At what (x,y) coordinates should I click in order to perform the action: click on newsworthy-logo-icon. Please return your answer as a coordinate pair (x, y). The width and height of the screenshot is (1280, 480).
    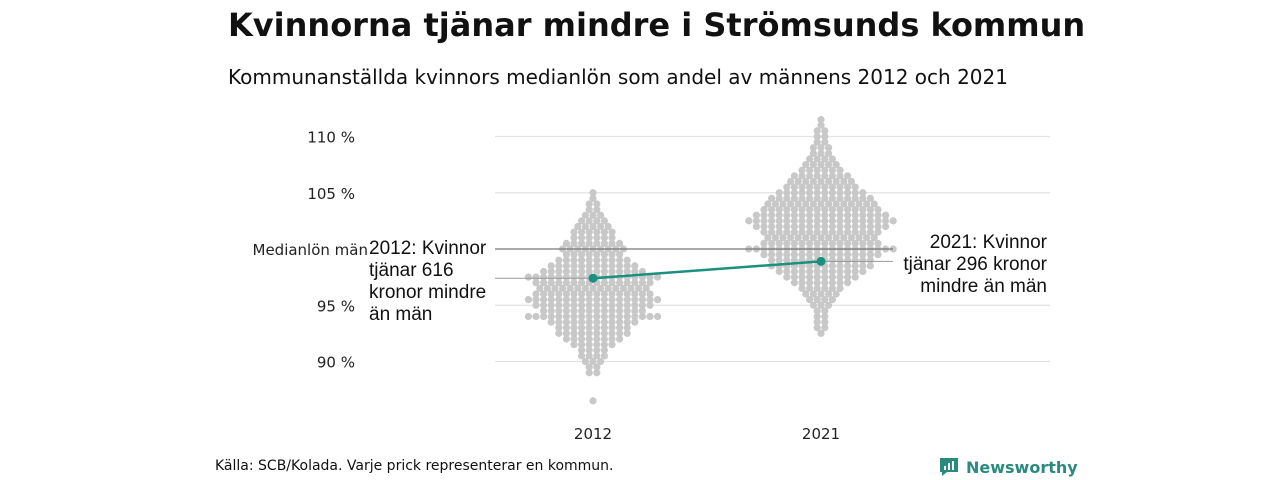
    Looking at the image, I should click on (949, 467).